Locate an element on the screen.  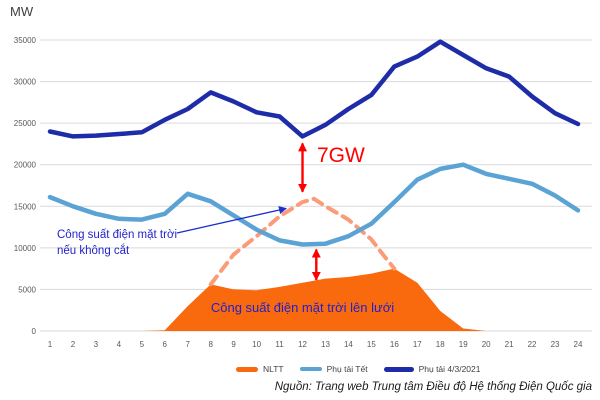
legend-label: Phụ tải Tết is located at coordinates (347, 369).